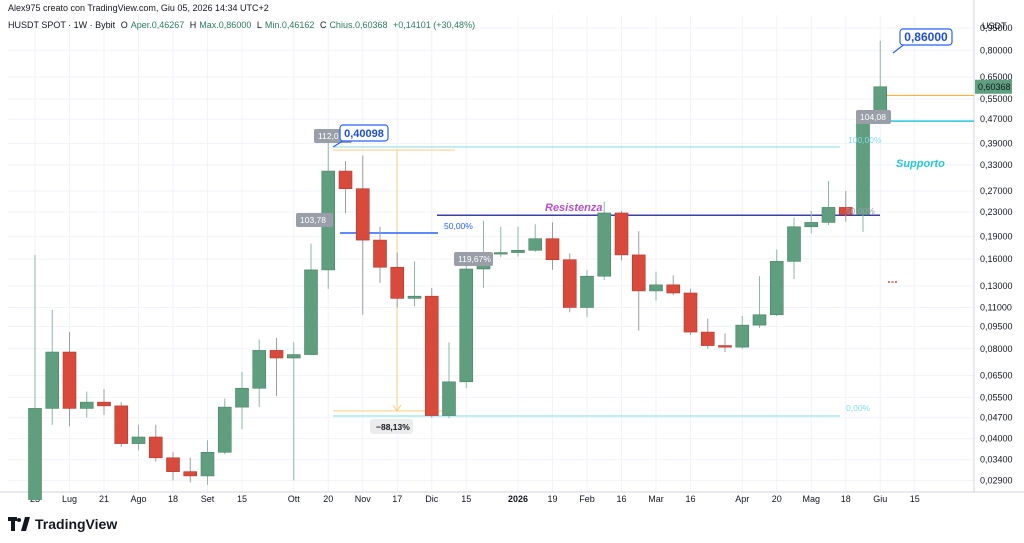 The image size is (1024, 543). What do you see at coordinates (62, 524) in the screenshot?
I see `tradingview-brand: TradingView` at bounding box center [62, 524].